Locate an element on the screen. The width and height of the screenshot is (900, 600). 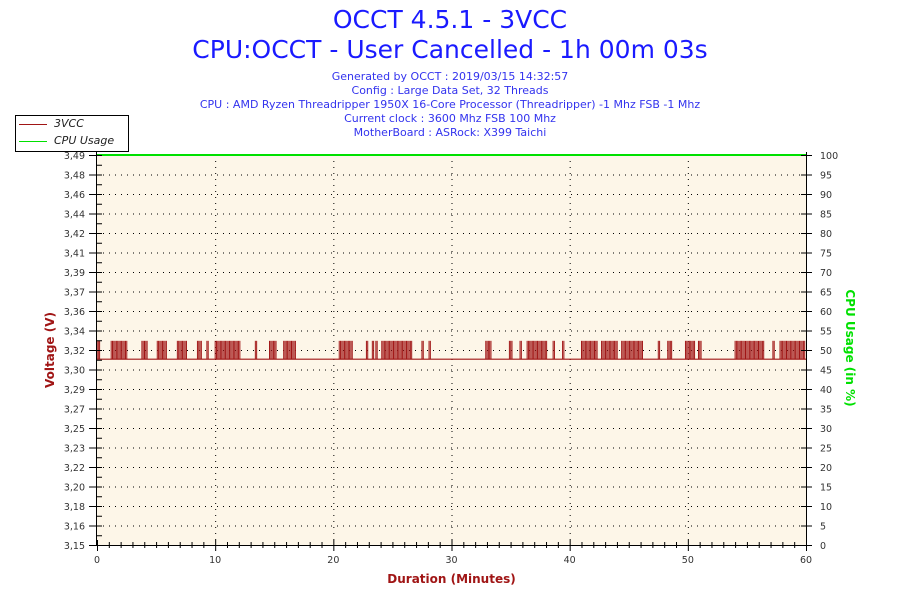
y-tick-label-right: 60 is located at coordinates (826, 312).